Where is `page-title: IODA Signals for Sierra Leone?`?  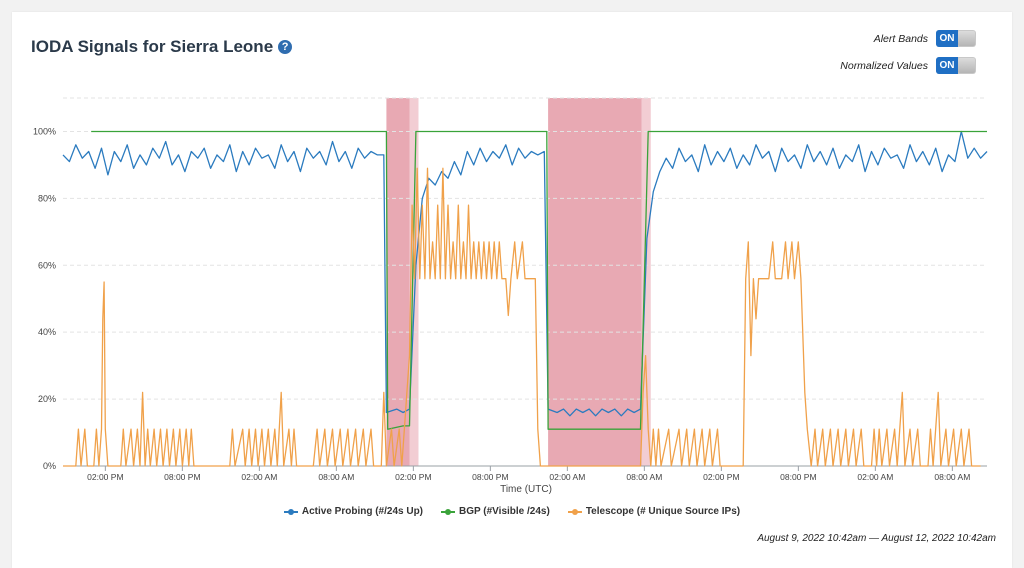
page-title: IODA Signals for Sierra Leone? is located at coordinates (162, 47).